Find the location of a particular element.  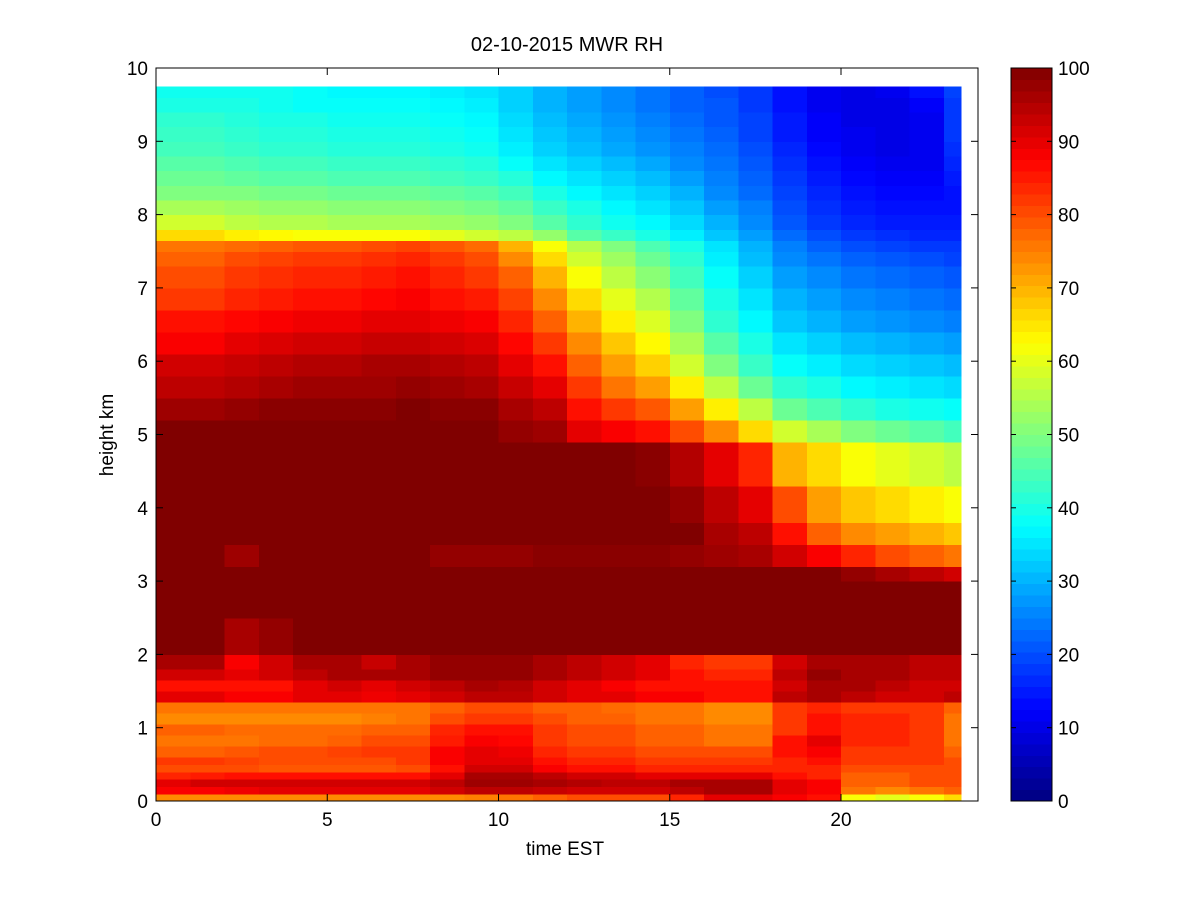

colorbar-tick-label: 10 is located at coordinates (1068, 729).